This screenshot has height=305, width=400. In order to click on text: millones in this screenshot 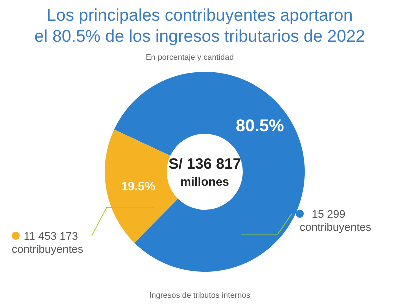, I will do `click(205, 182)`.